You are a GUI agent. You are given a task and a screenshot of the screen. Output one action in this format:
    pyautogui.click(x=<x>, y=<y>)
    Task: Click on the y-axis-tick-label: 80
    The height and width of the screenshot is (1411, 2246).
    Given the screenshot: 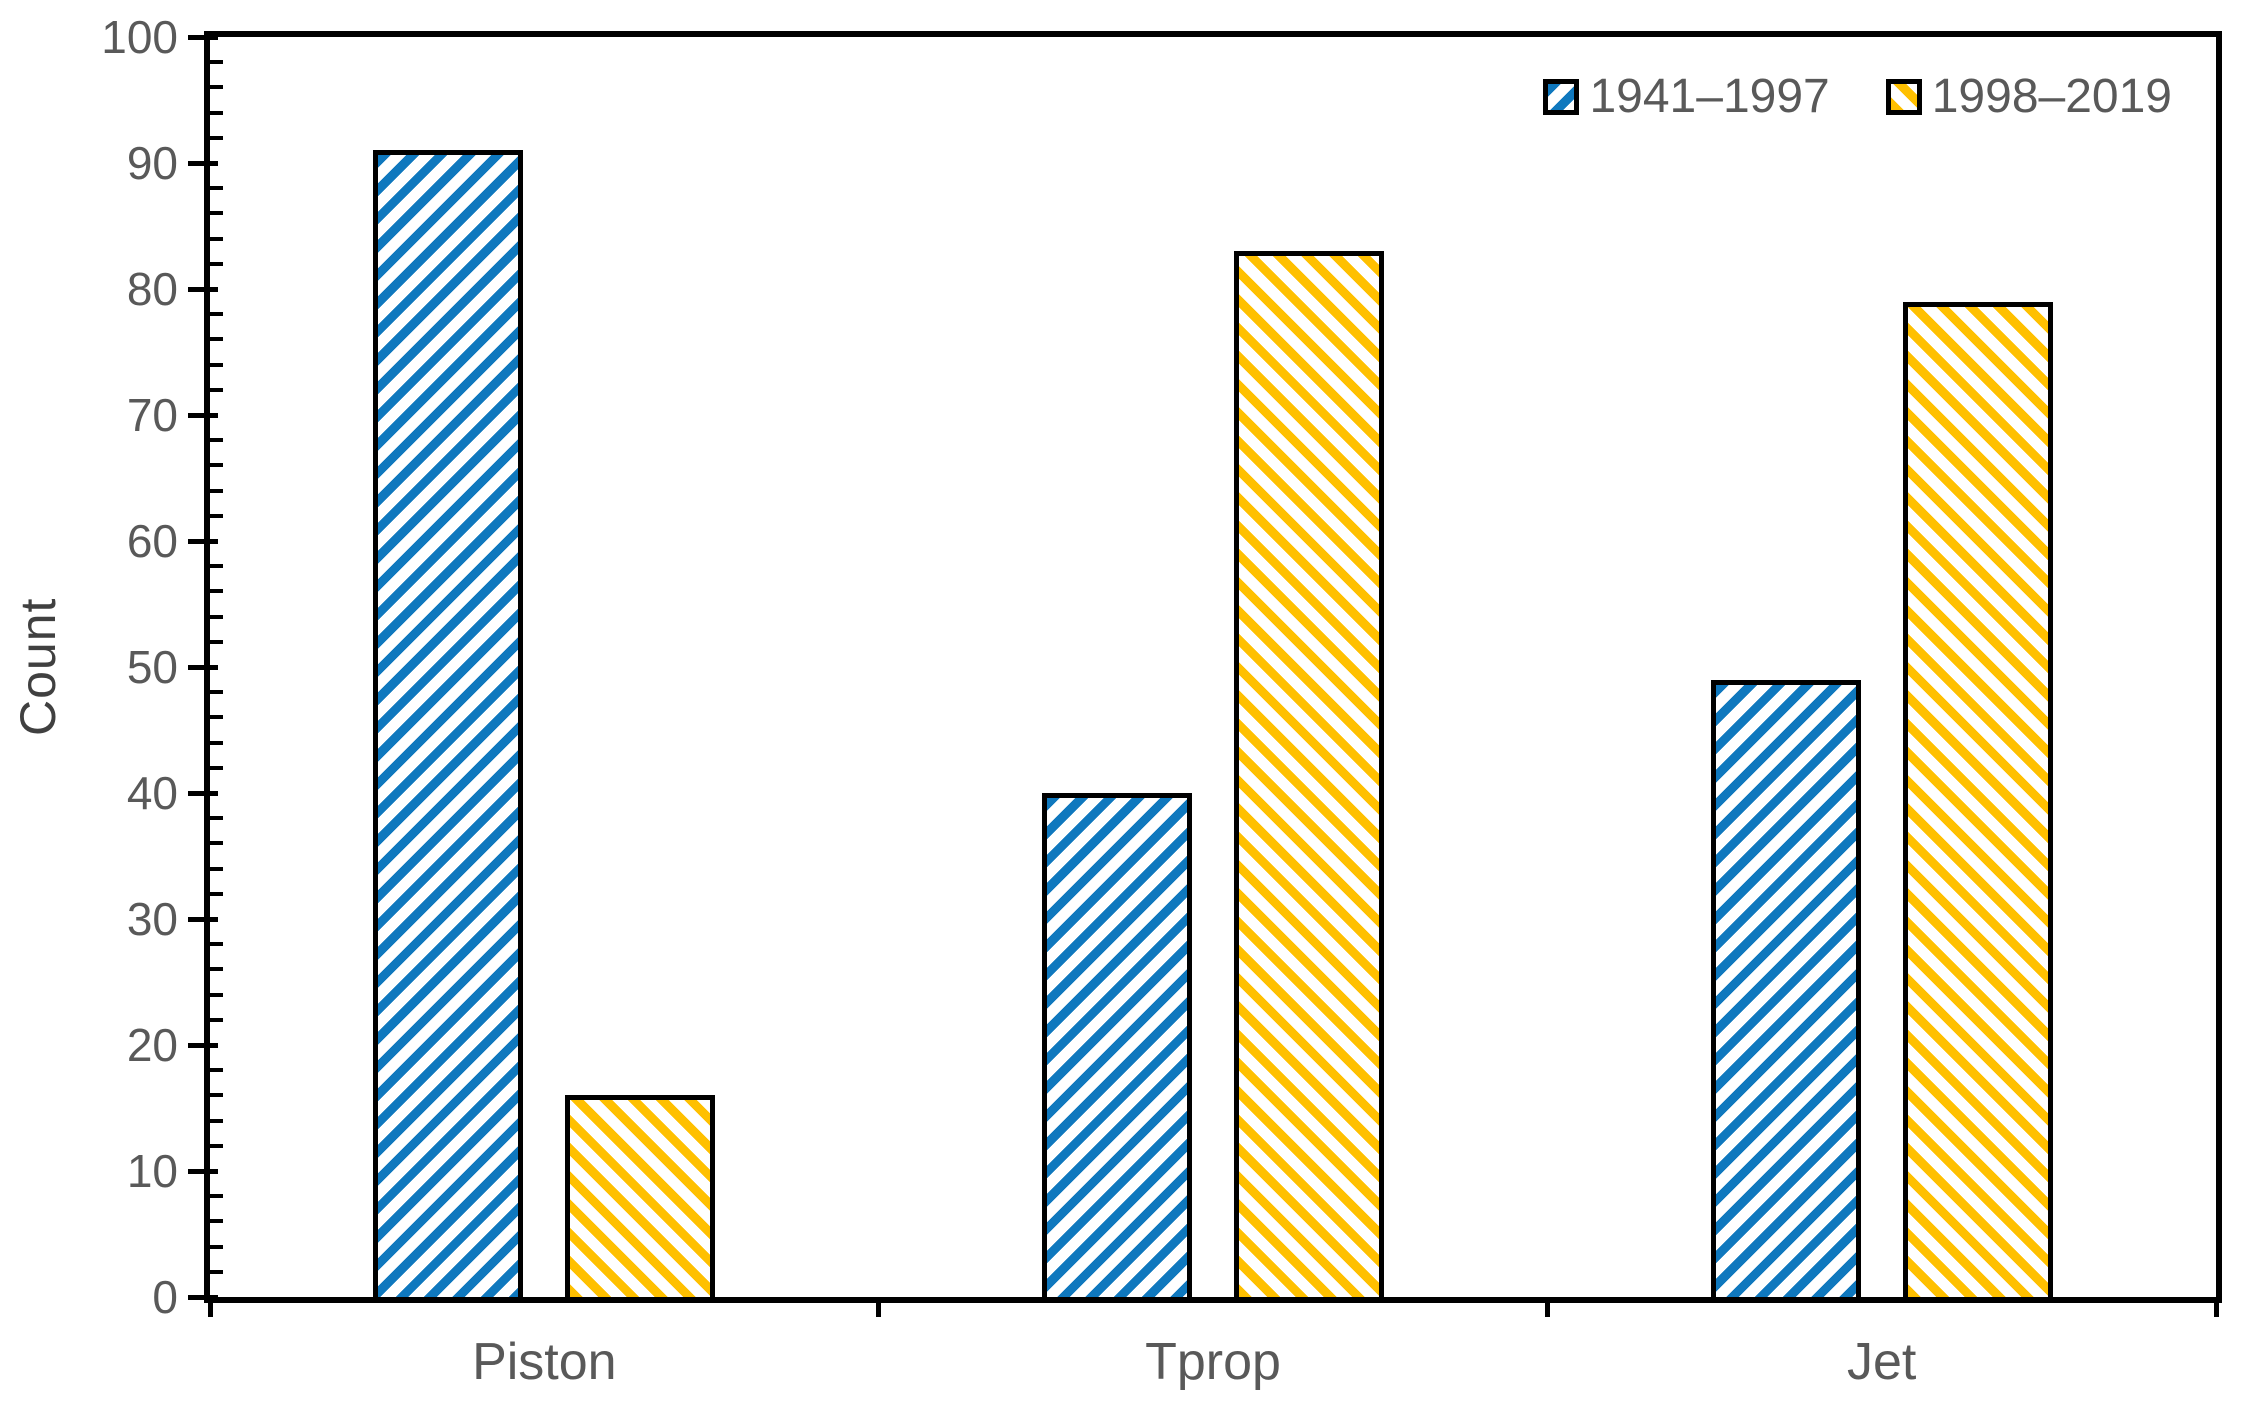 What is the action you would take?
    pyautogui.click(x=152, y=289)
    